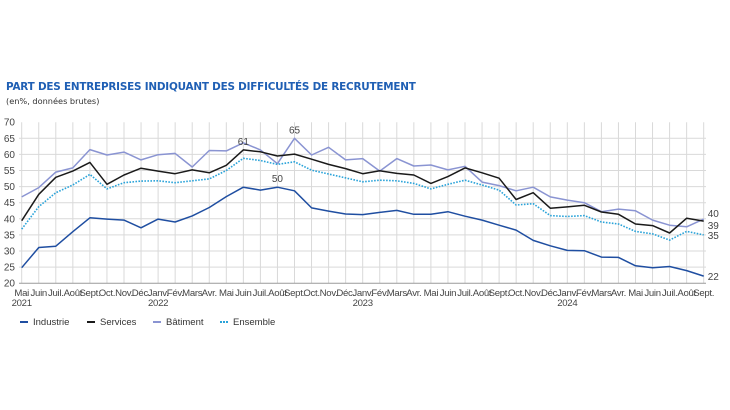 The height and width of the screenshot is (410, 730). I want to click on data-label: 65, so click(295, 130).